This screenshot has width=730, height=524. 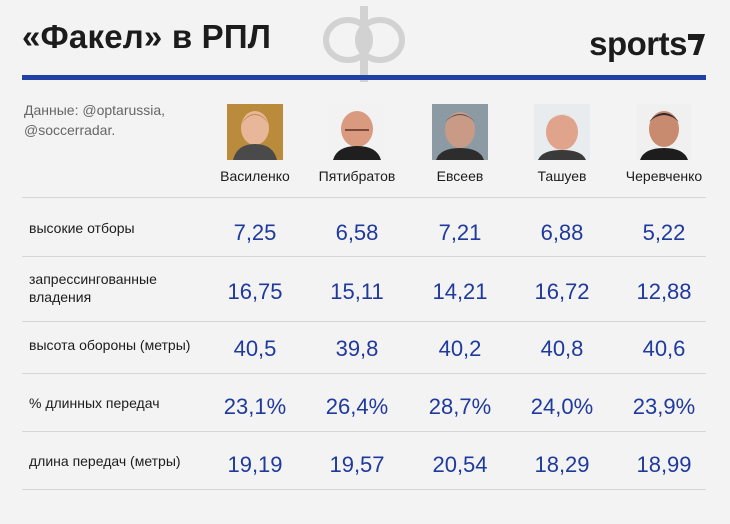 What do you see at coordinates (562, 291) in the screenshot?
I see `metric-value: 16,72` at bounding box center [562, 291].